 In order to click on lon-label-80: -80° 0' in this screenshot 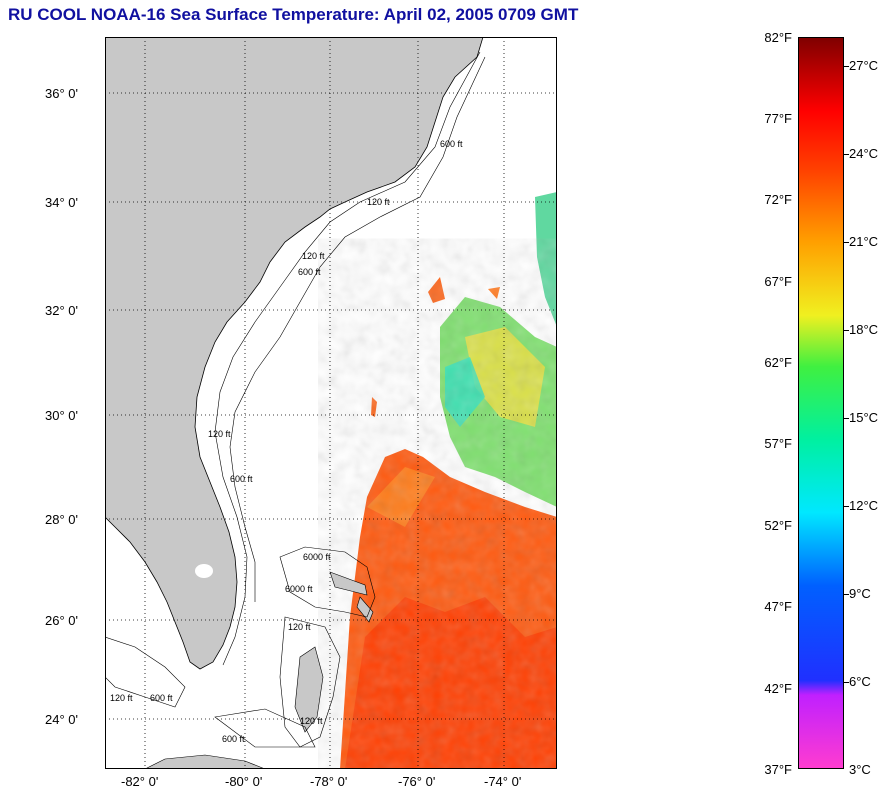, I will do `click(244, 781)`.